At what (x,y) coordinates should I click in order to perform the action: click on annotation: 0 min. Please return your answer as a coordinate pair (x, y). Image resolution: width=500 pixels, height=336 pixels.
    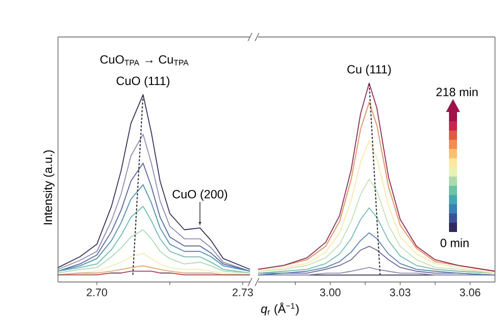
    Looking at the image, I should click on (454, 243).